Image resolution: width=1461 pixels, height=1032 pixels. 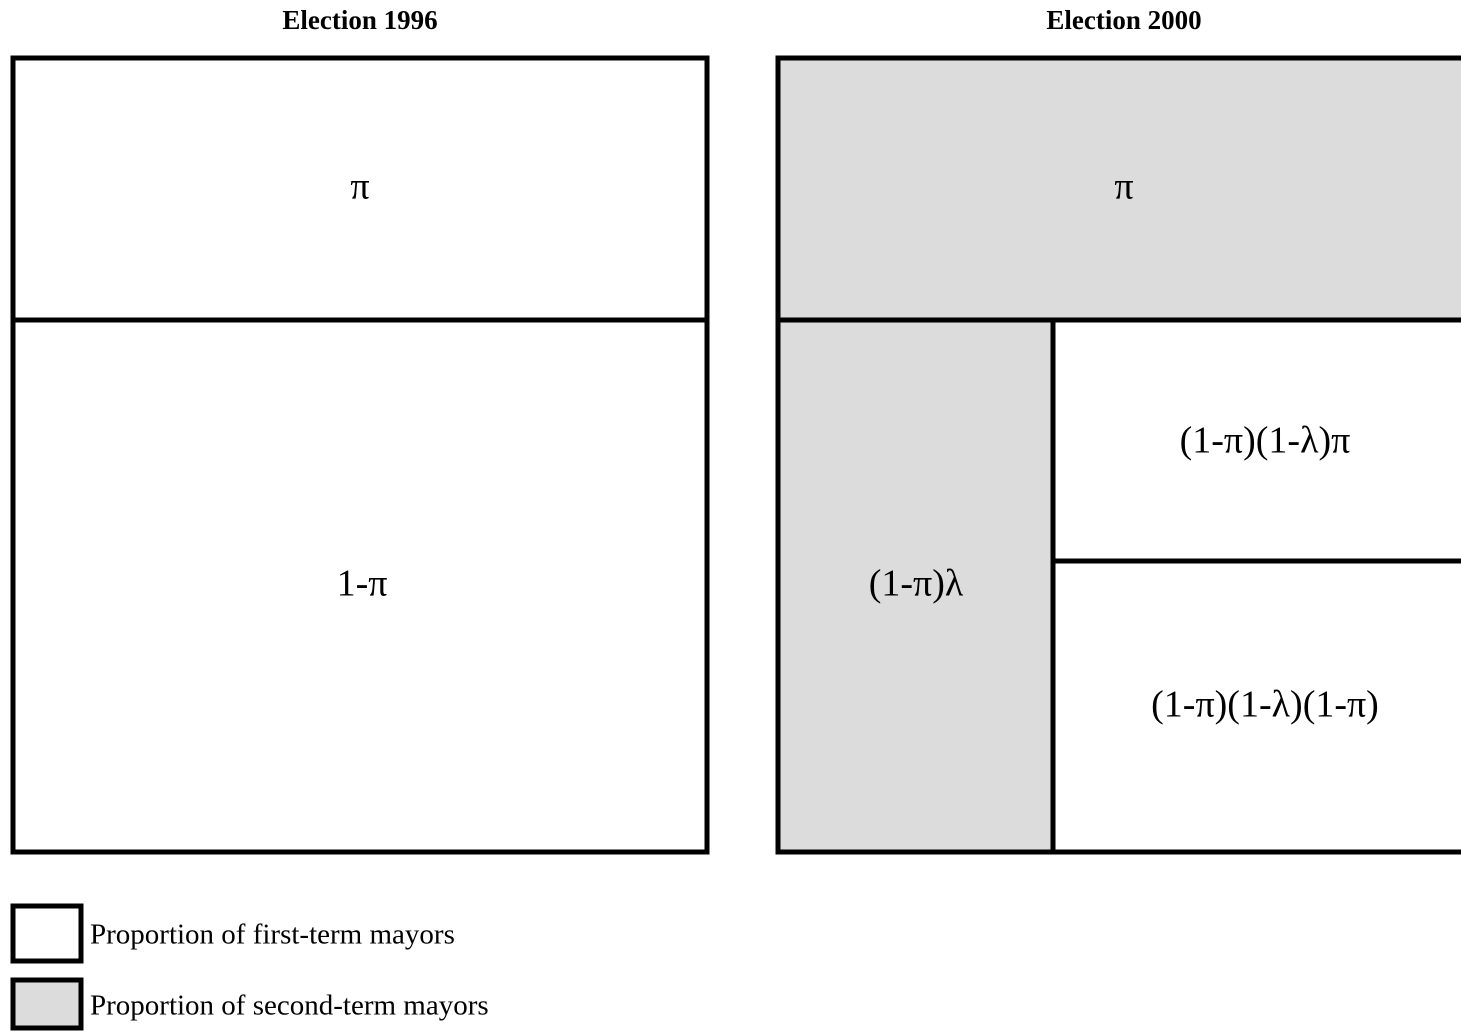 I want to click on panel-title: Election 1996, so click(x=359, y=20).